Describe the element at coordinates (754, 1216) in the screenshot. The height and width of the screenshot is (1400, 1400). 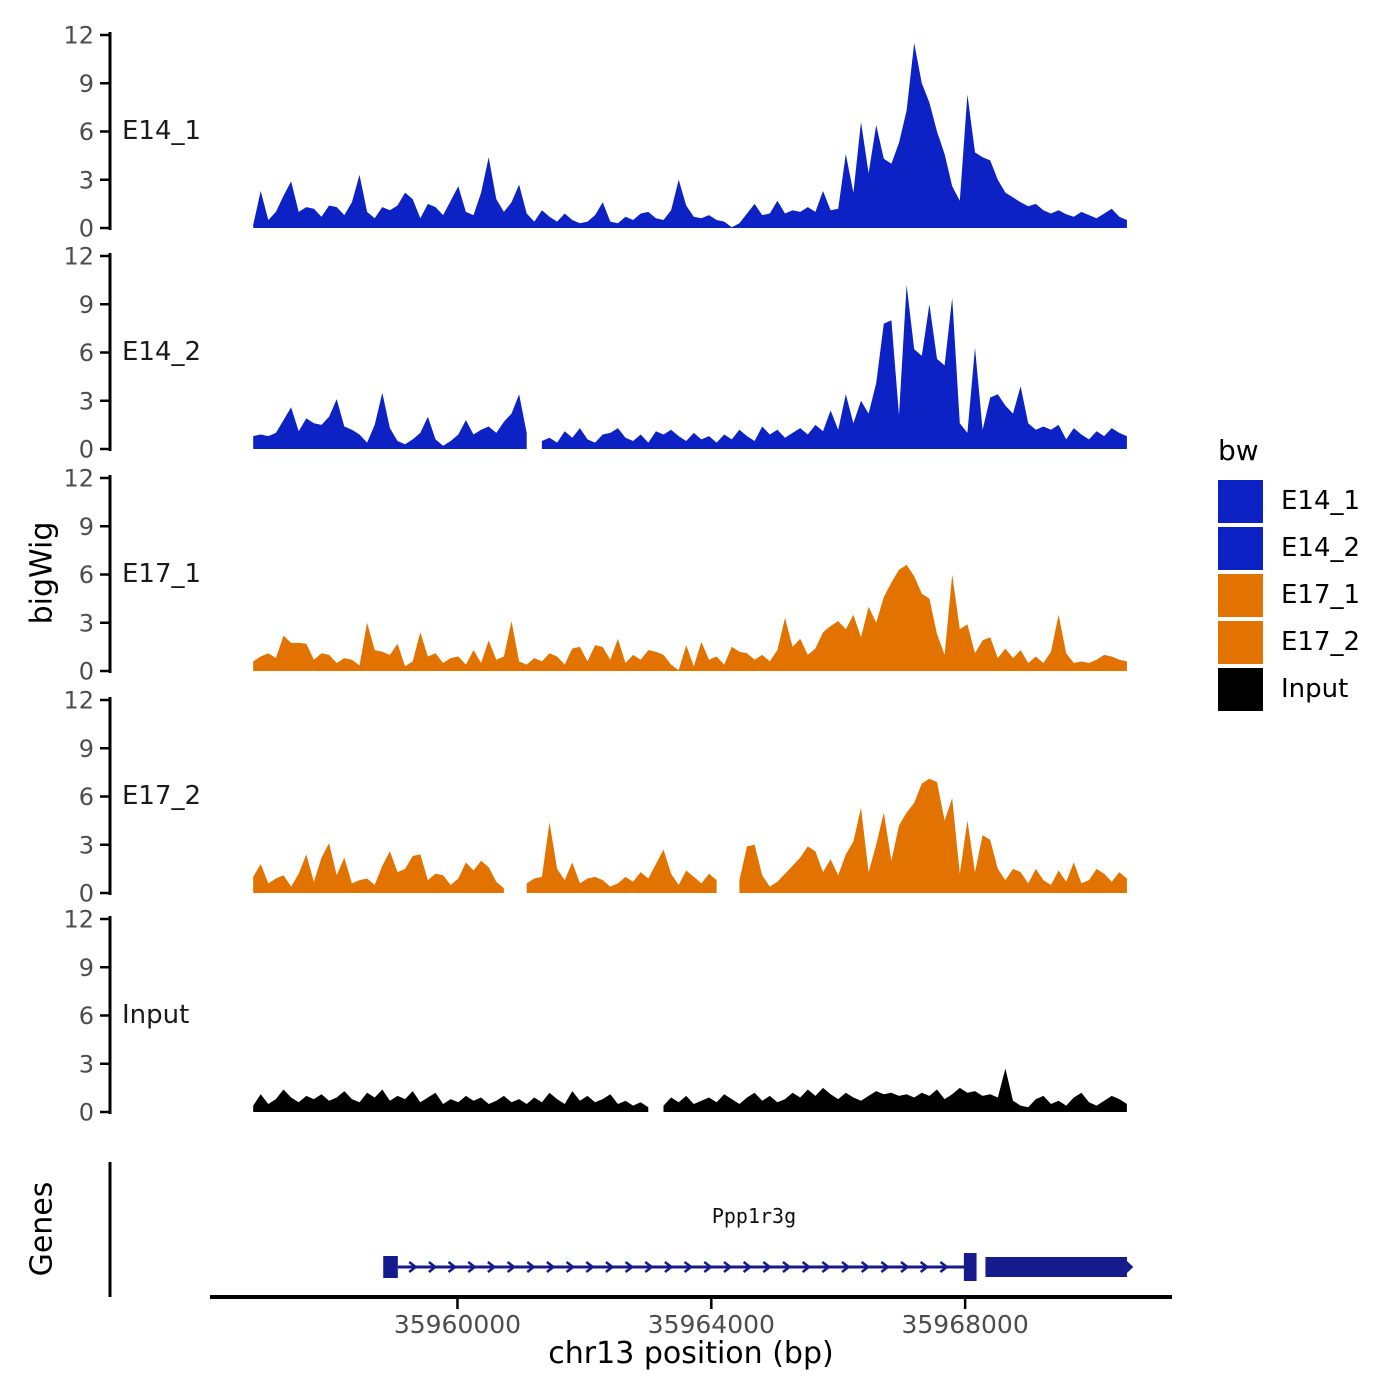
I see `gene-name-label: Ppp1r3g` at that location.